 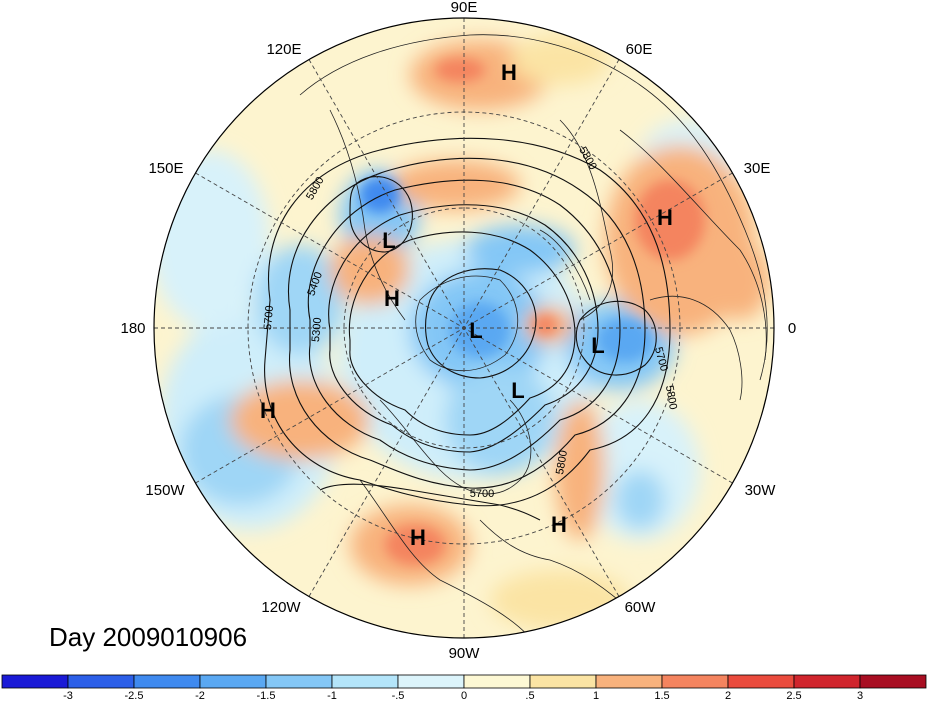 What do you see at coordinates (728, 696) in the screenshot?
I see `colorbar-tick-label: 2` at bounding box center [728, 696].